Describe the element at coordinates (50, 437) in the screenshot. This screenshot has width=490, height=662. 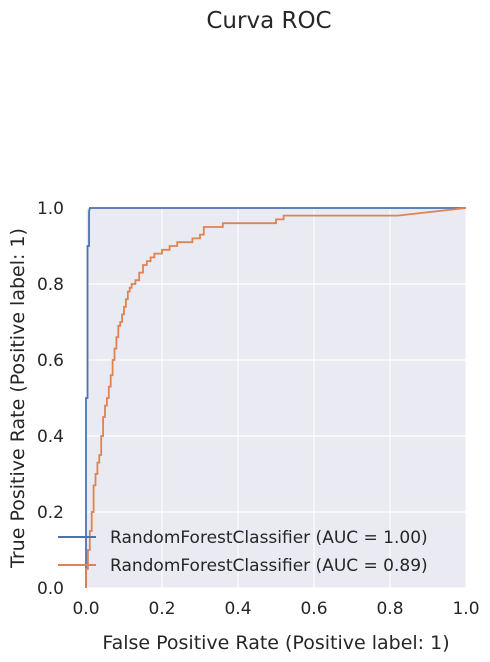
I see `y-tick-label: 0.4` at that location.